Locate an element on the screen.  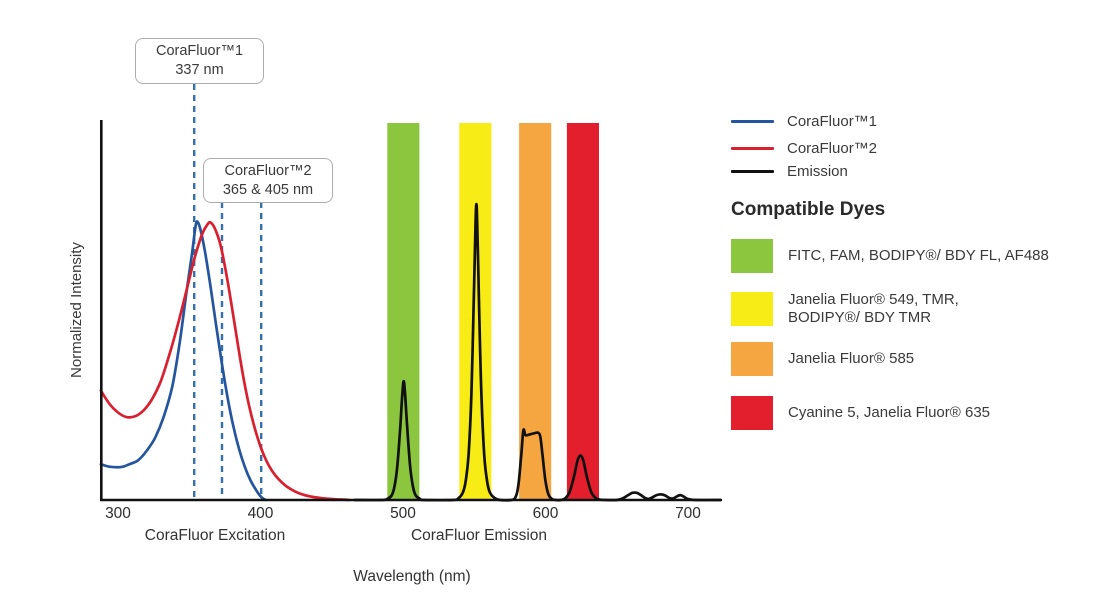
curve-corafluor-1-excitation is located at coordinates (183, 361).